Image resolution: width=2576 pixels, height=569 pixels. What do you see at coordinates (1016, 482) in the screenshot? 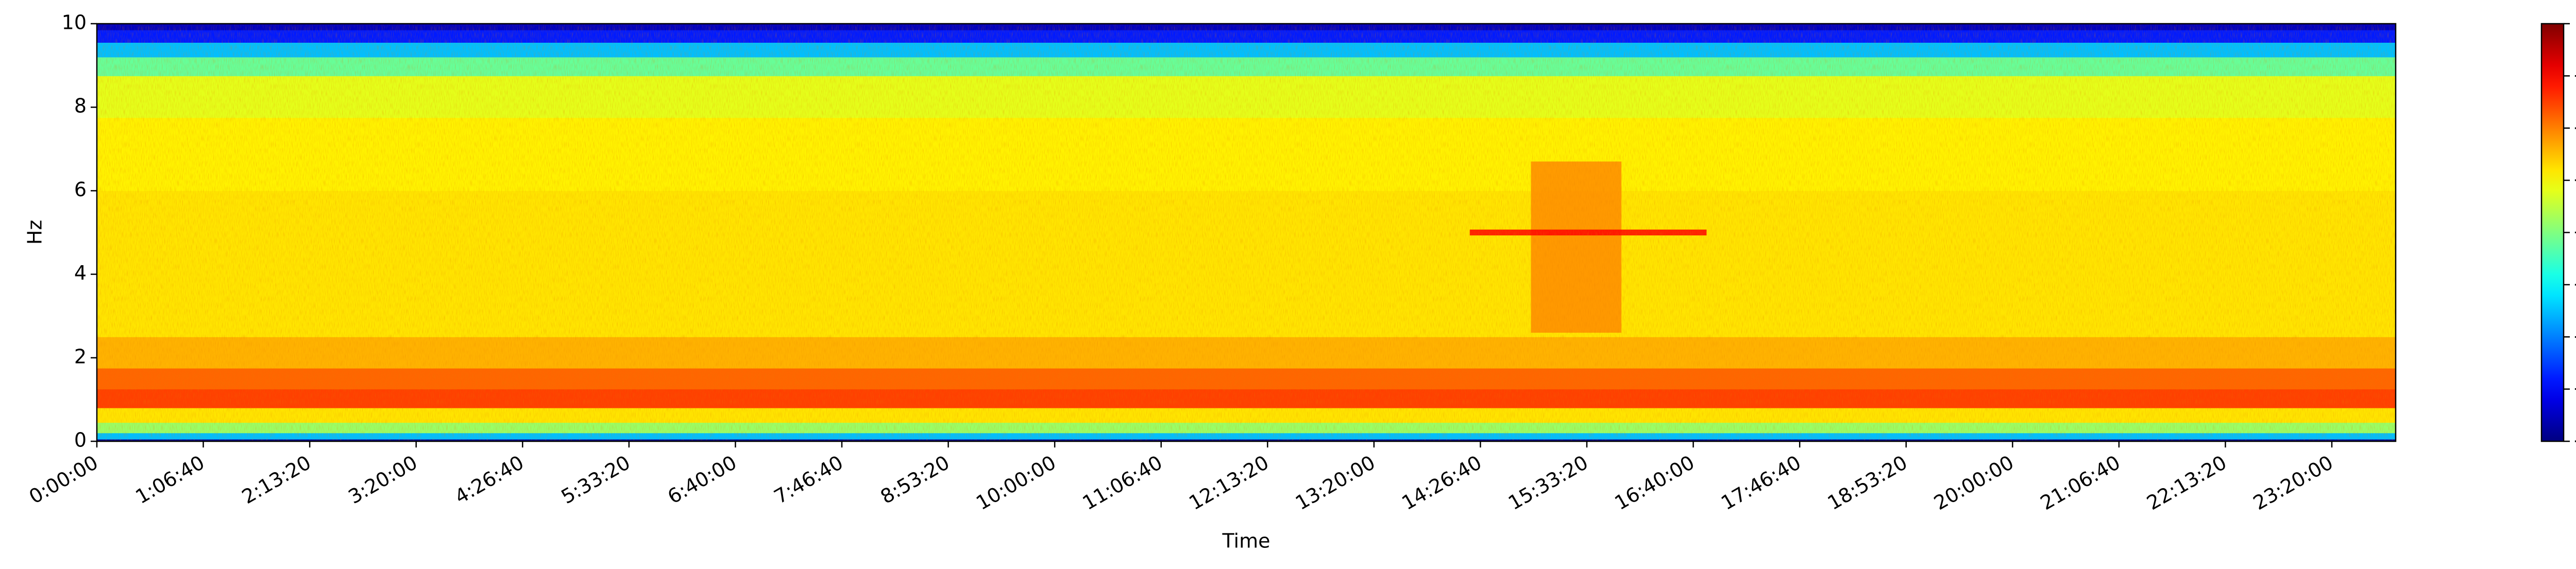
I see `x-tick-label: 10:00:00` at bounding box center [1016, 482].